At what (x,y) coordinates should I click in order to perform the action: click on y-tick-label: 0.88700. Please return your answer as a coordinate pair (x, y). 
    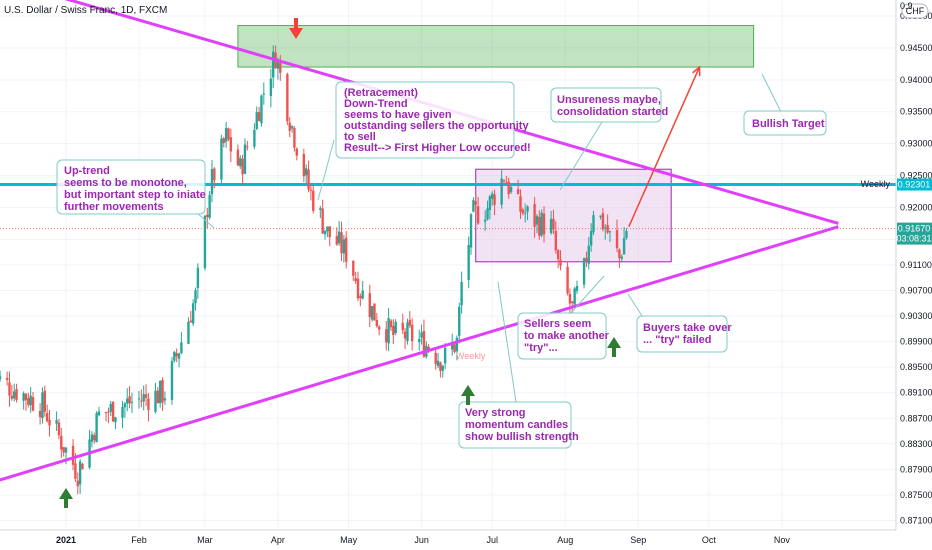
    Looking at the image, I should click on (916, 418).